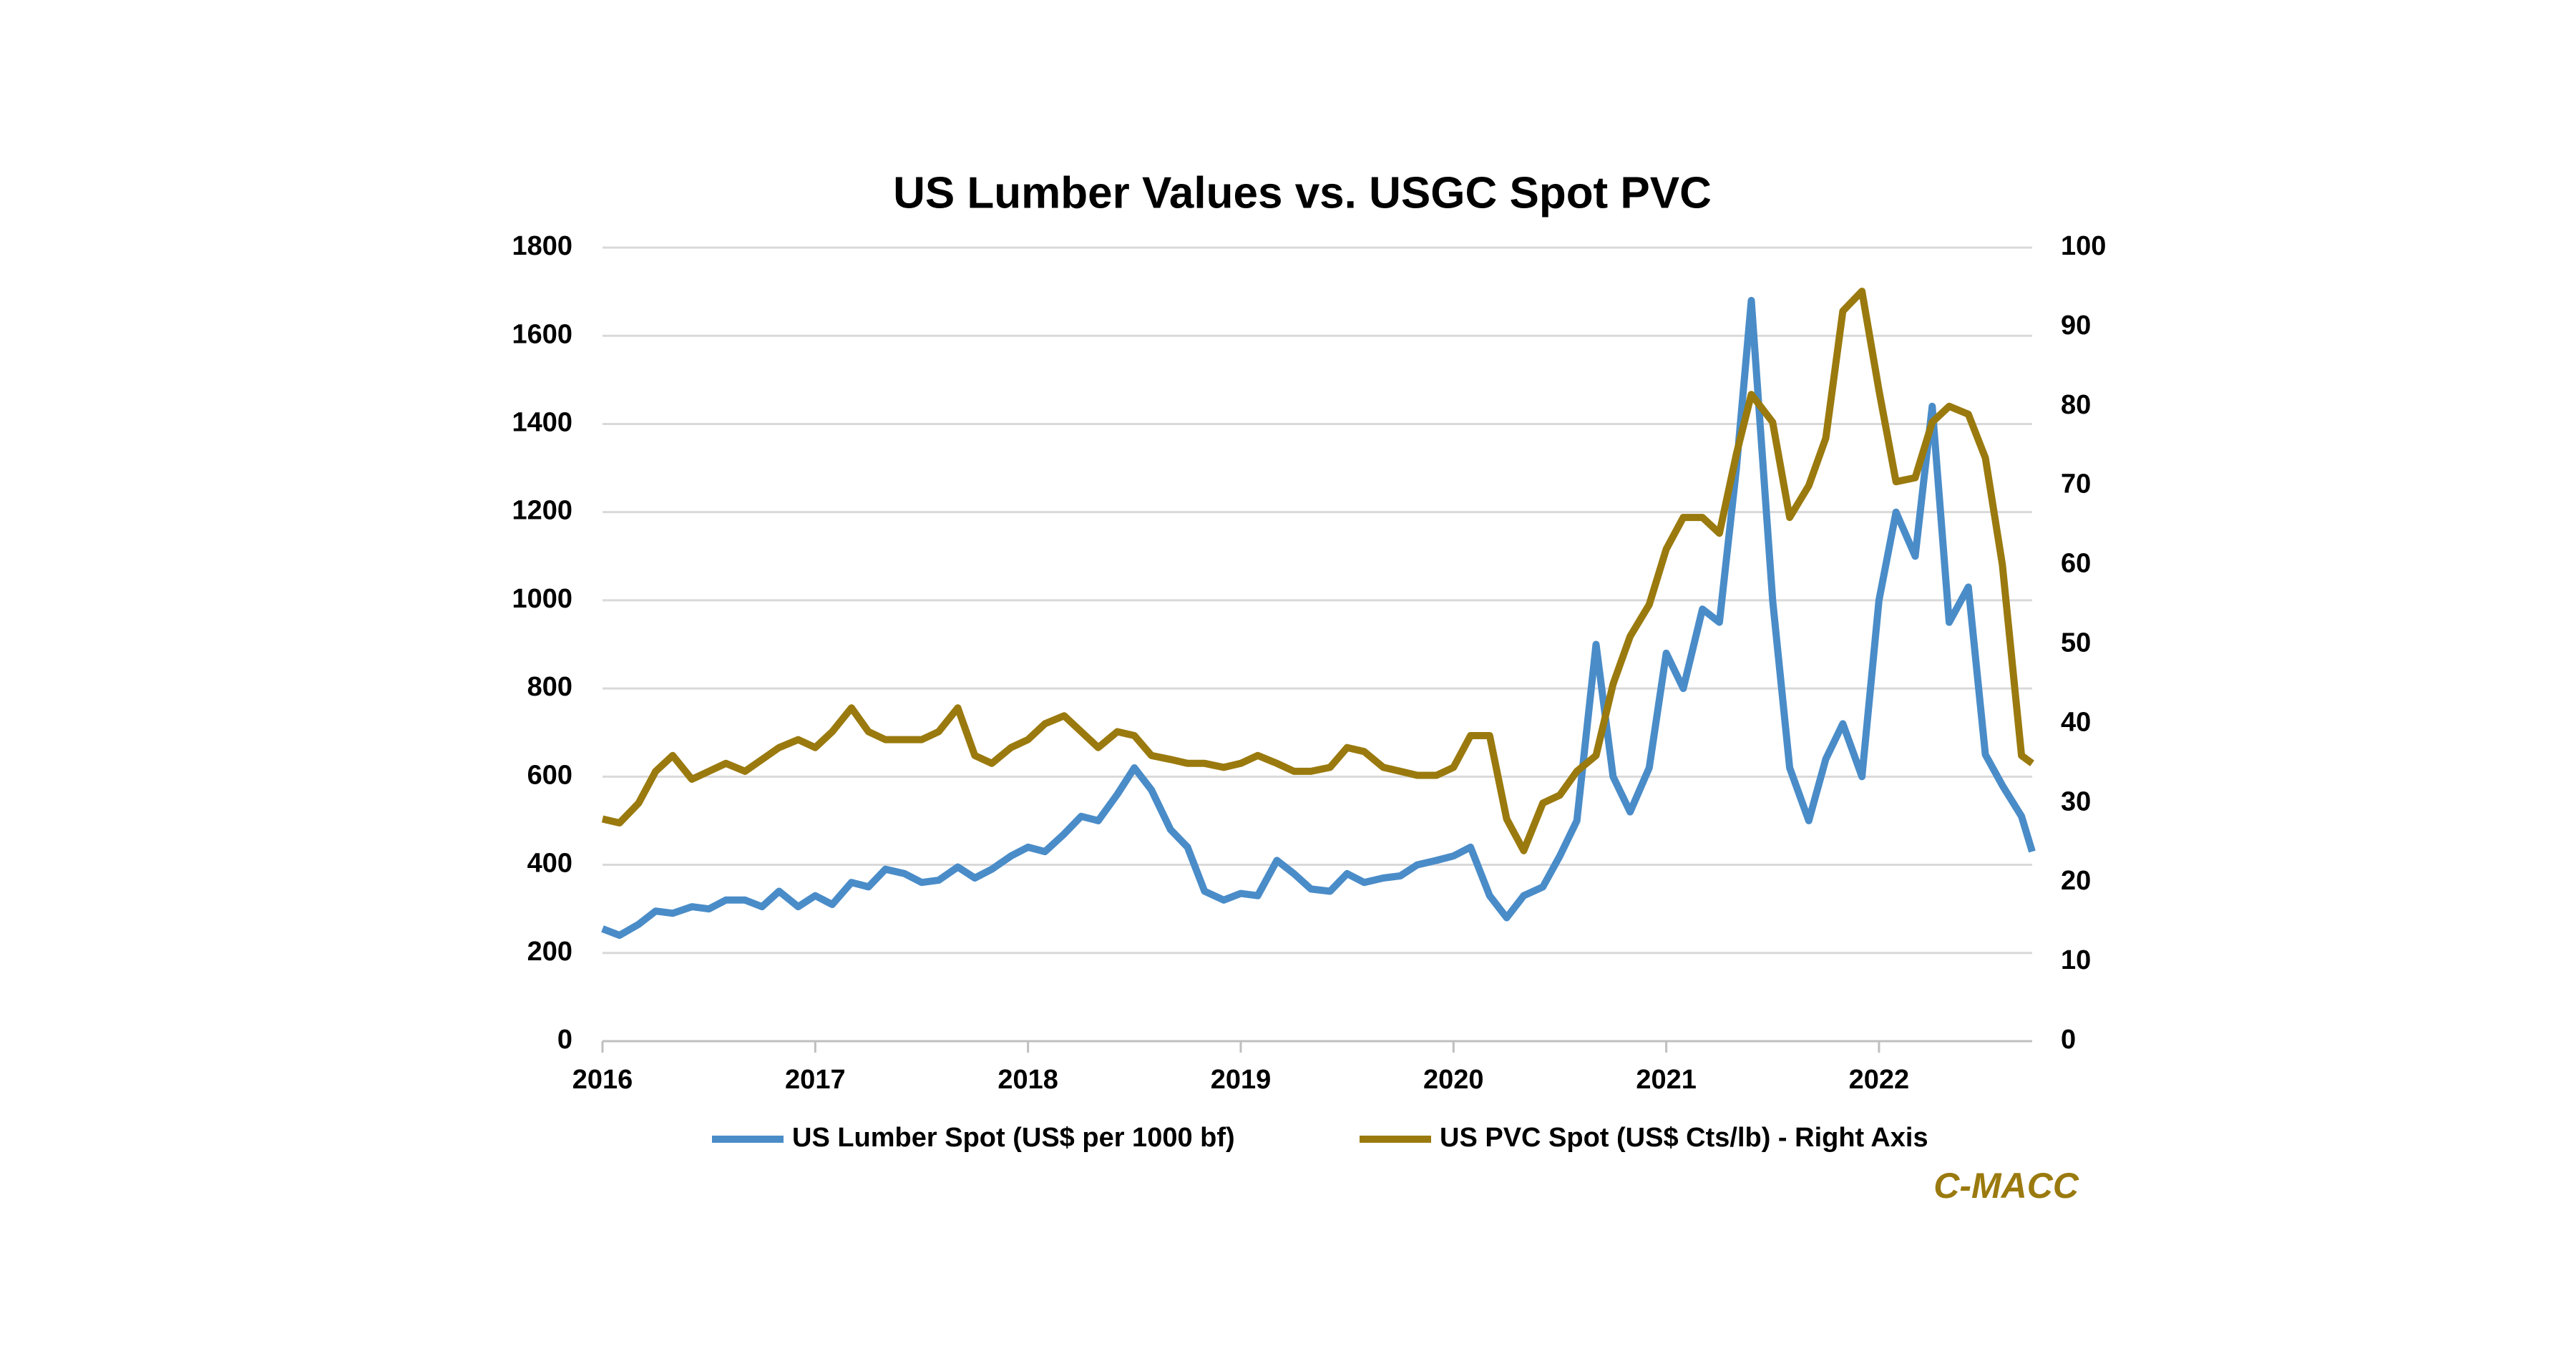  Describe the element at coordinates (1241, 1080) in the screenshot. I see `x-tick-label: 2019` at that location.